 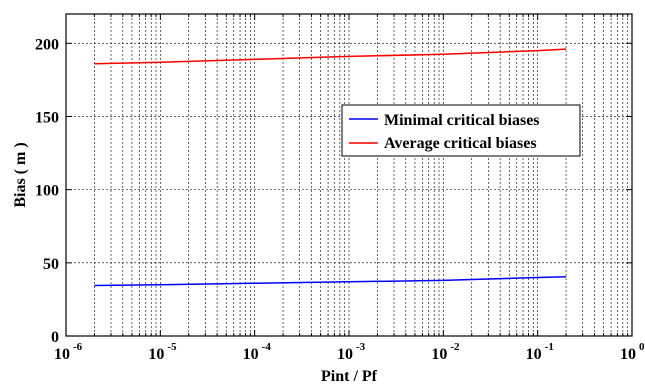 I want to click on y-tick-label: 100, so click(x=47, y=191).